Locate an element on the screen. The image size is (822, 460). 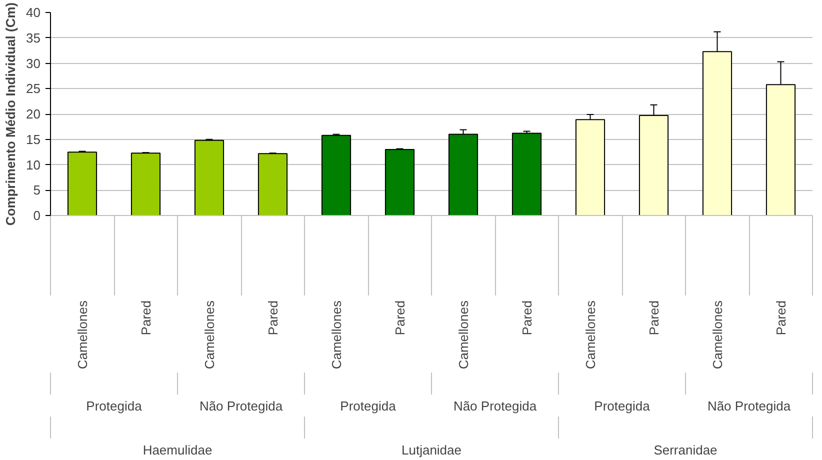
y-tick-label: 20 is located at coordinates (33, 114).